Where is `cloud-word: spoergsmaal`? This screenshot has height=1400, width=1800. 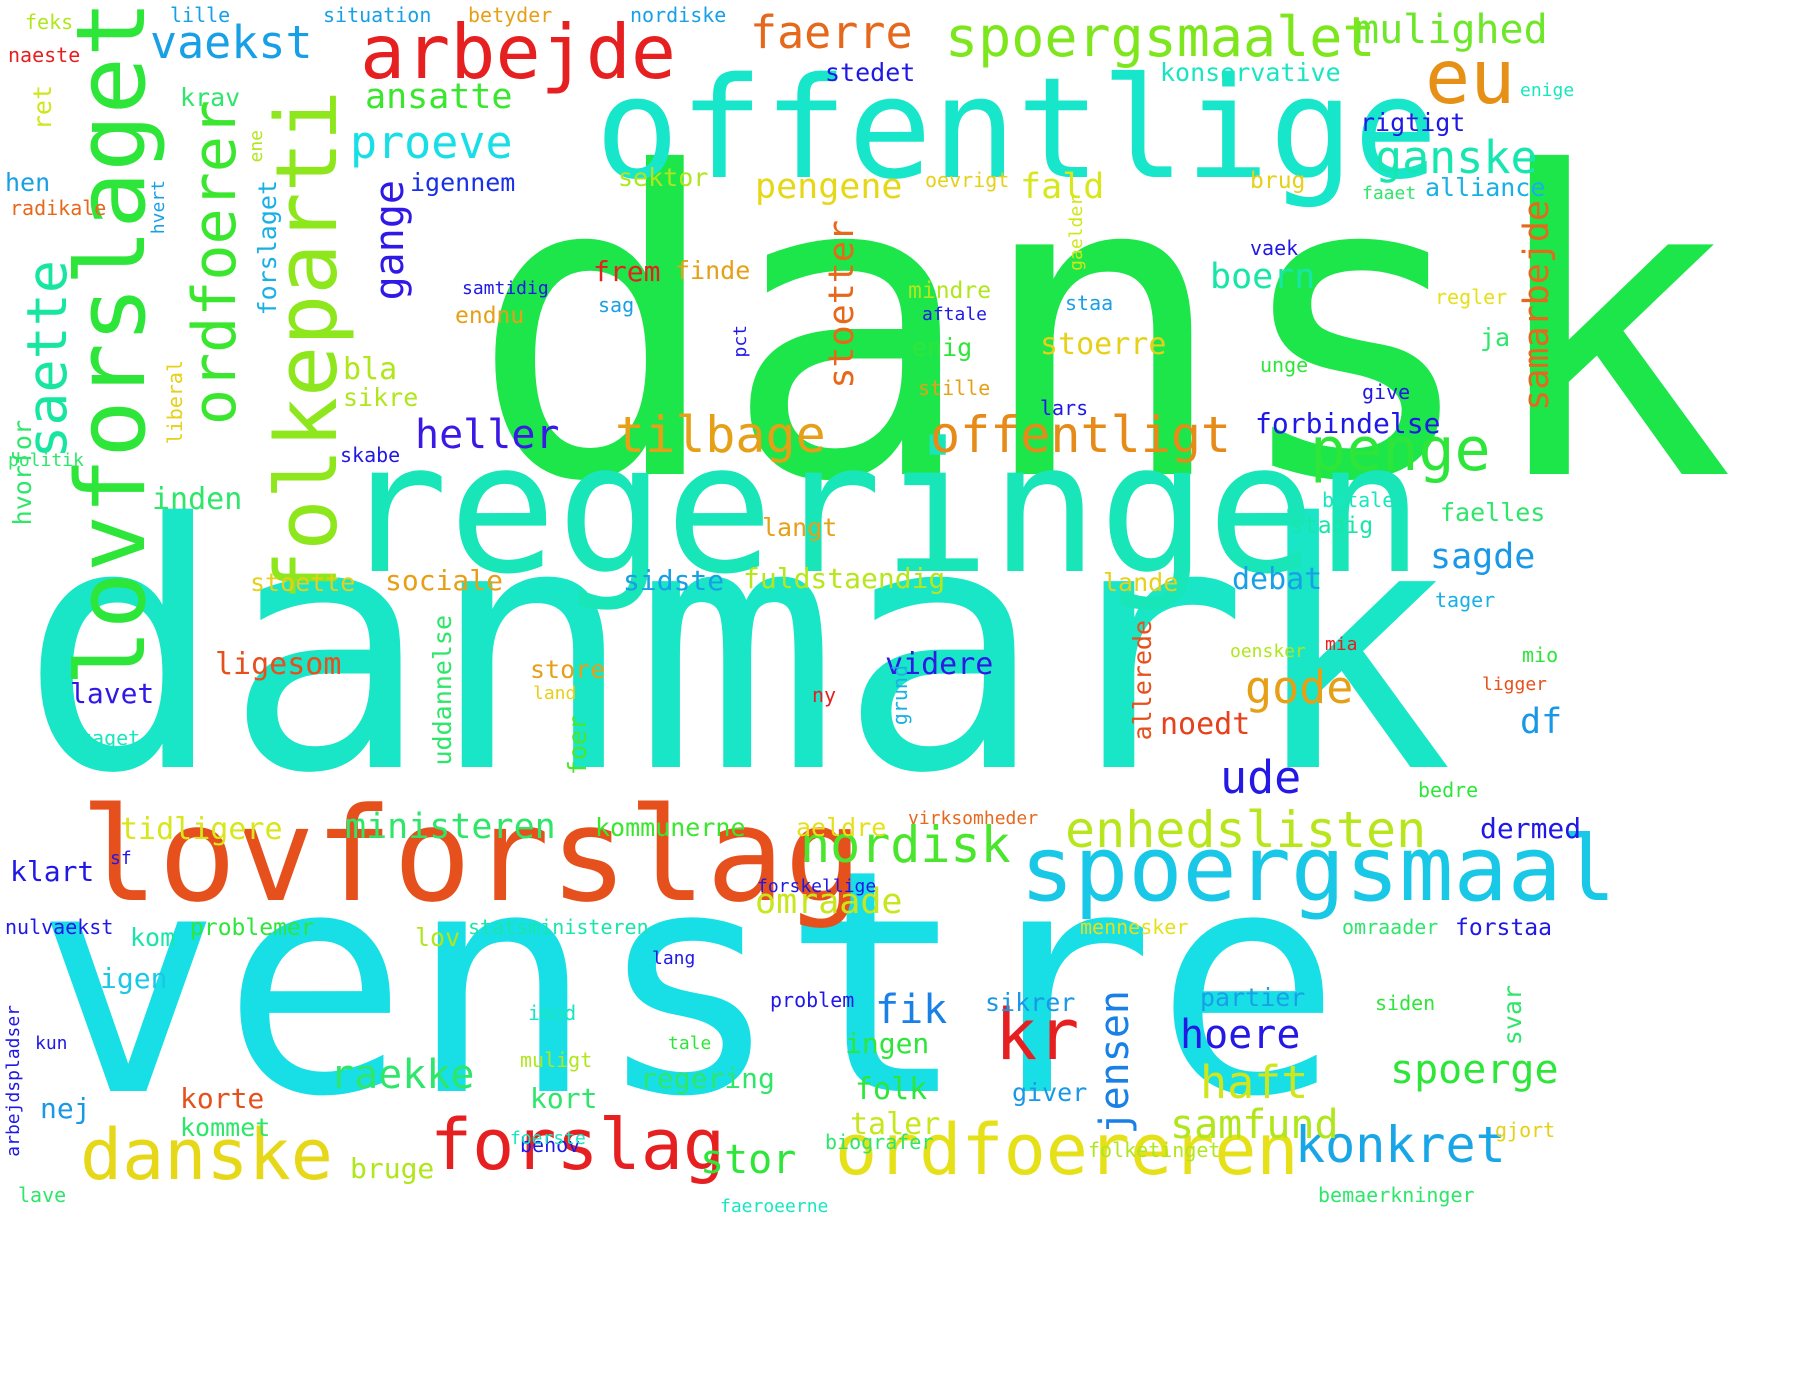
cloud-word: spoergsmaal is located at coordinates (1318, 869).